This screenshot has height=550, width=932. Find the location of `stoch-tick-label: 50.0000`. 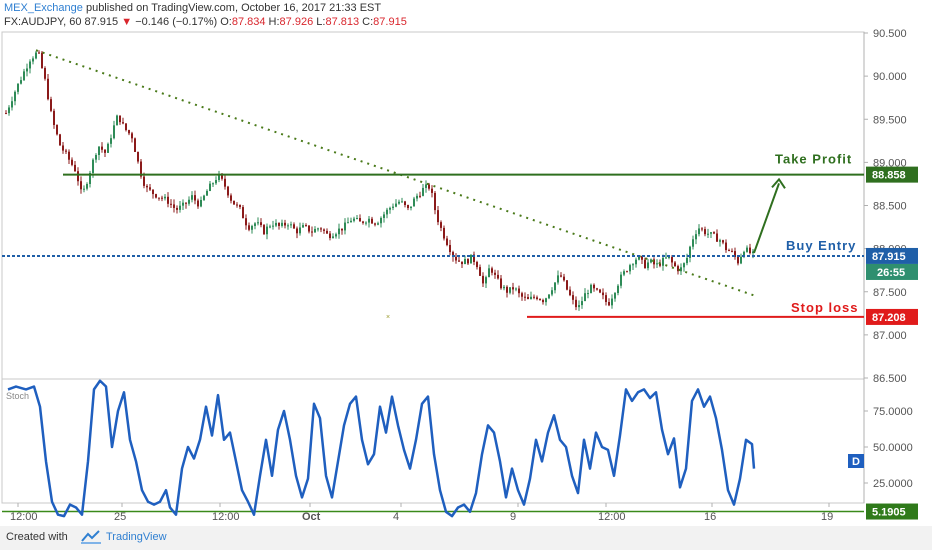

stoch-tick-label: 50.0000 is located at coordinates (893, 448).